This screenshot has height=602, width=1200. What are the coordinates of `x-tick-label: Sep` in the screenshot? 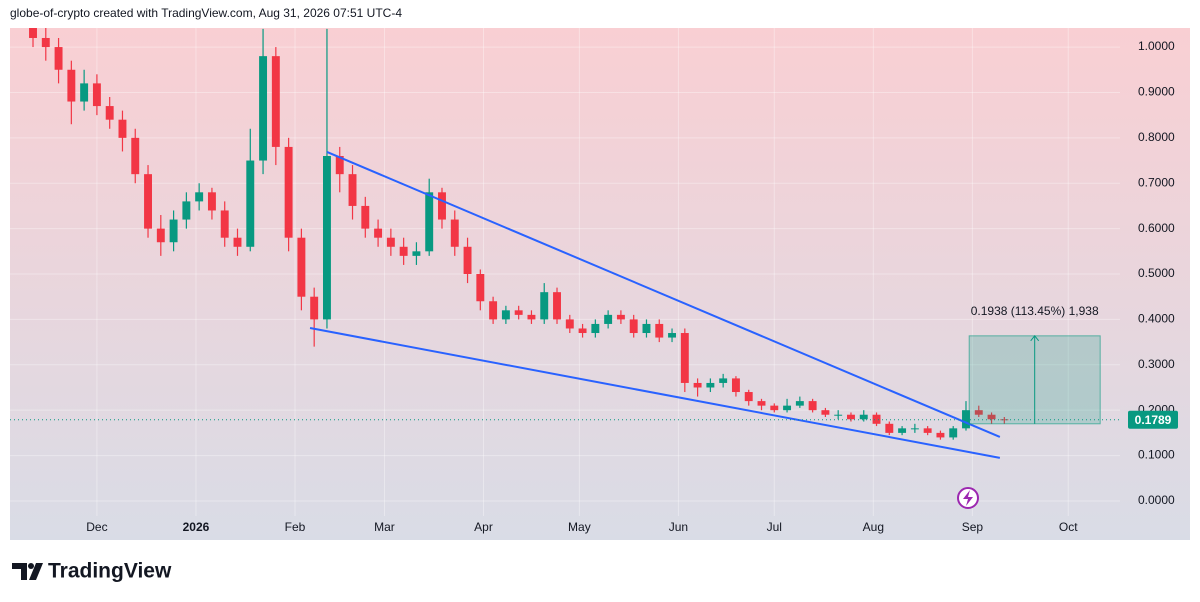 It's located at (973, 527).